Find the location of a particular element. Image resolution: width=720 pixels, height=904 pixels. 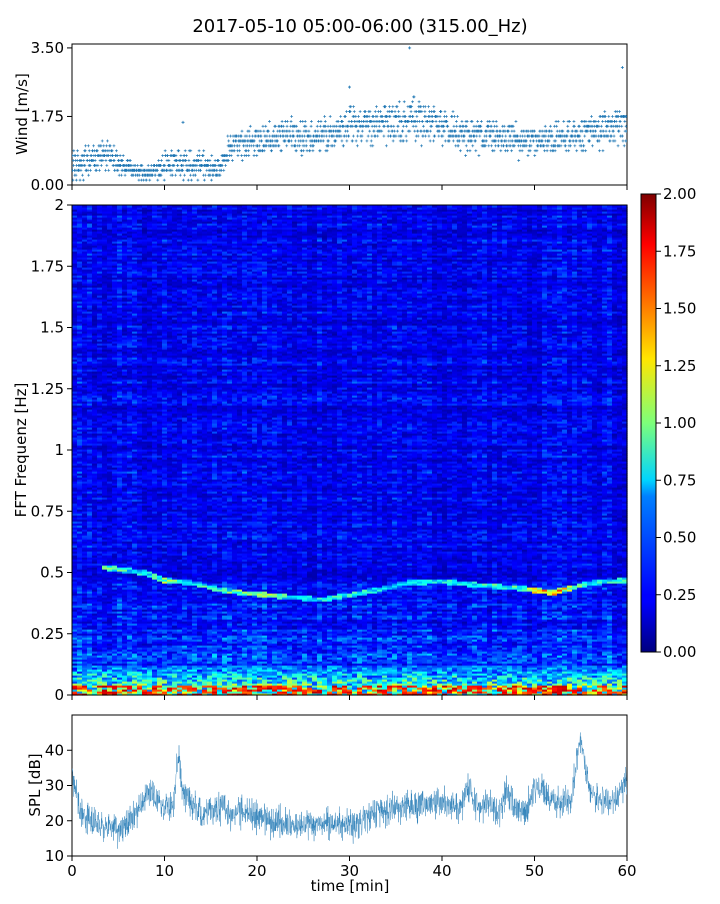

wind-ytick-label: 1.75 is located at coordinates (47, 116).